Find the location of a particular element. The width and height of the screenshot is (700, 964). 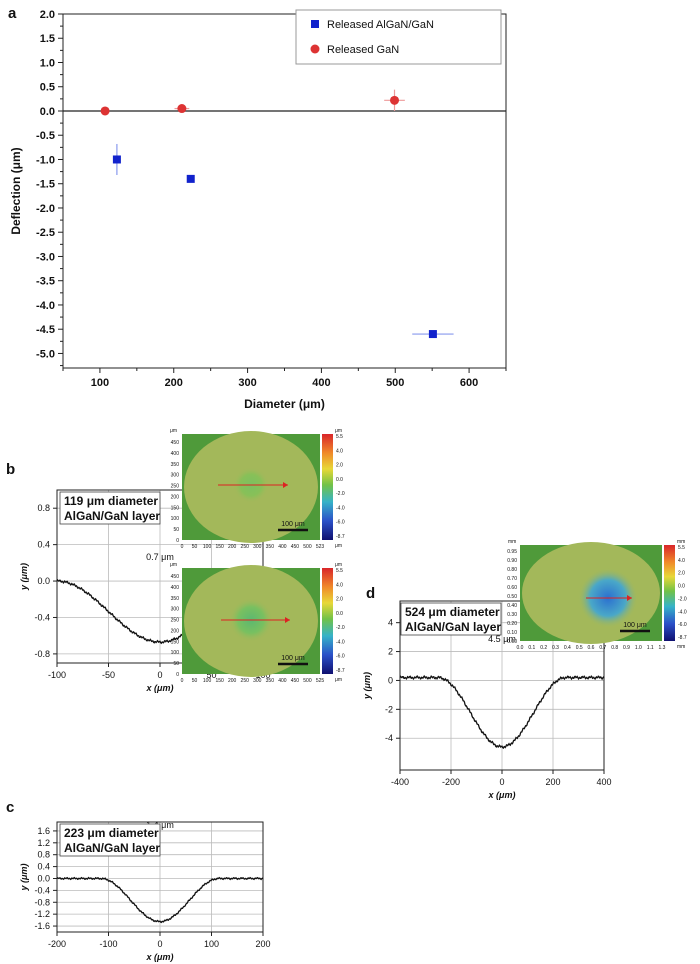

inset-x-tick-label: 0.1 is located at coordinates (531, 648).